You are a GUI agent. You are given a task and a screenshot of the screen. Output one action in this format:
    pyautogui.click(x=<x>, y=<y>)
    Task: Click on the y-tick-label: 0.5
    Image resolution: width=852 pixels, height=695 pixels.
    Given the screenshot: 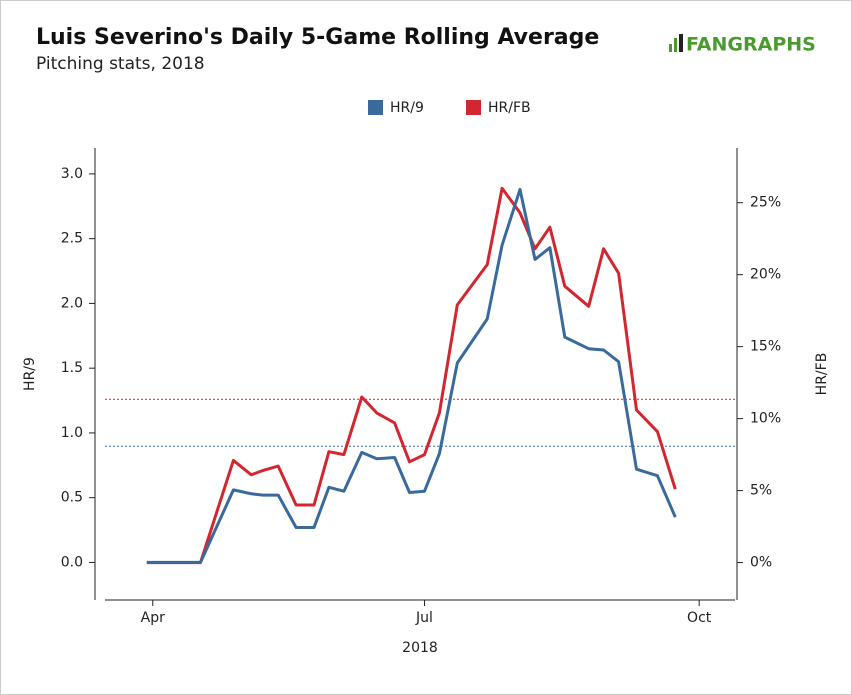 What is the action you would take?
    pyautogui.click(x=72, y=498)
    